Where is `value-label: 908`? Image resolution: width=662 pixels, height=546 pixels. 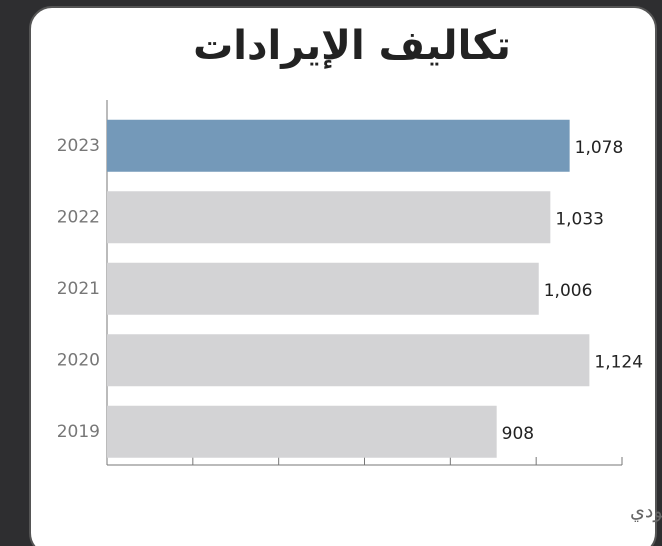 value-label: 908 is located at coordinates (518, 434).